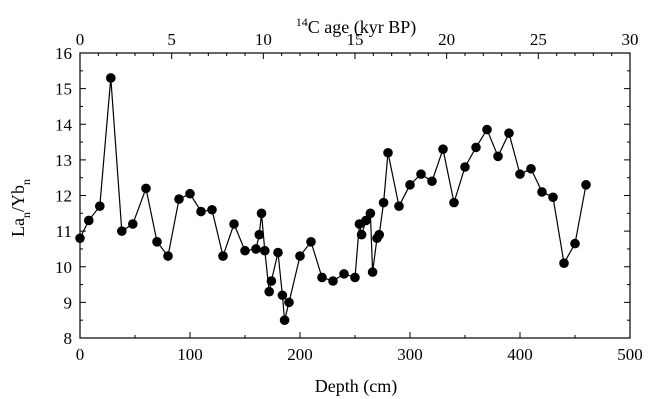 The image size is (654, 399). Describe the element at coordinates (362, 27) in the screenshot. I see `x2-axis-title-text: C age (kyr BP)` at that location.